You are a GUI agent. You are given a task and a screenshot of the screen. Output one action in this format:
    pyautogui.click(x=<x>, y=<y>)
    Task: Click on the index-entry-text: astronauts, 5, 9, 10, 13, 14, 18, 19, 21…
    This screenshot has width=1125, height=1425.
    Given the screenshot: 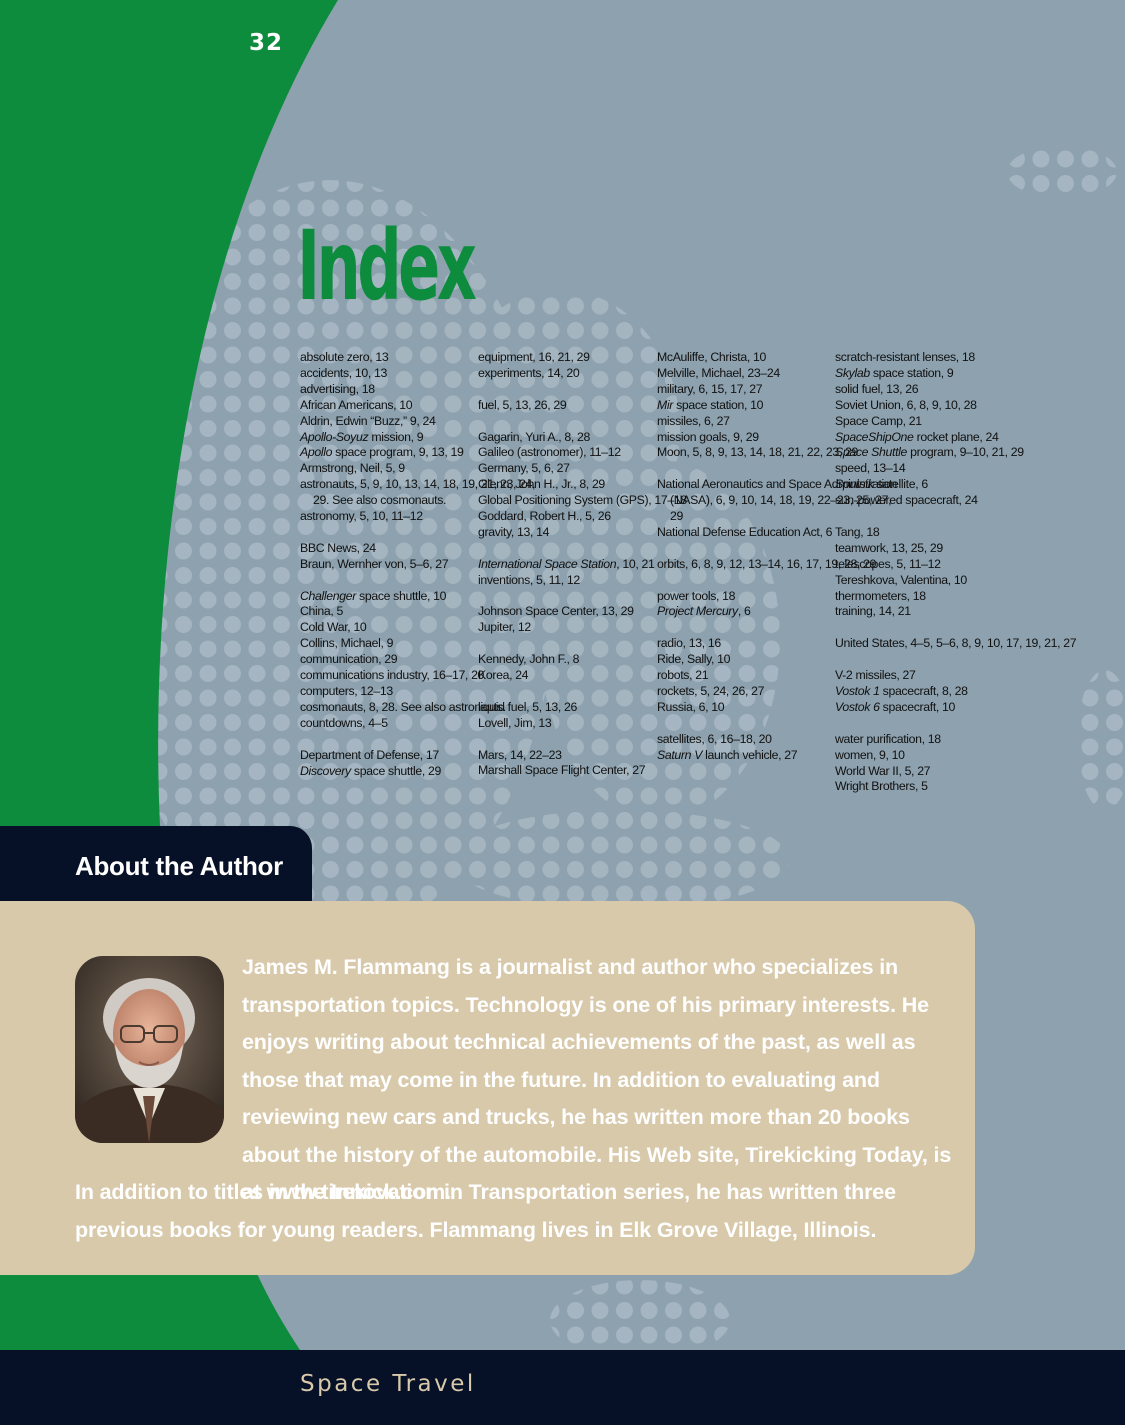 What is the action you would take?
    pyautogui.click(x=418, y=492)
    